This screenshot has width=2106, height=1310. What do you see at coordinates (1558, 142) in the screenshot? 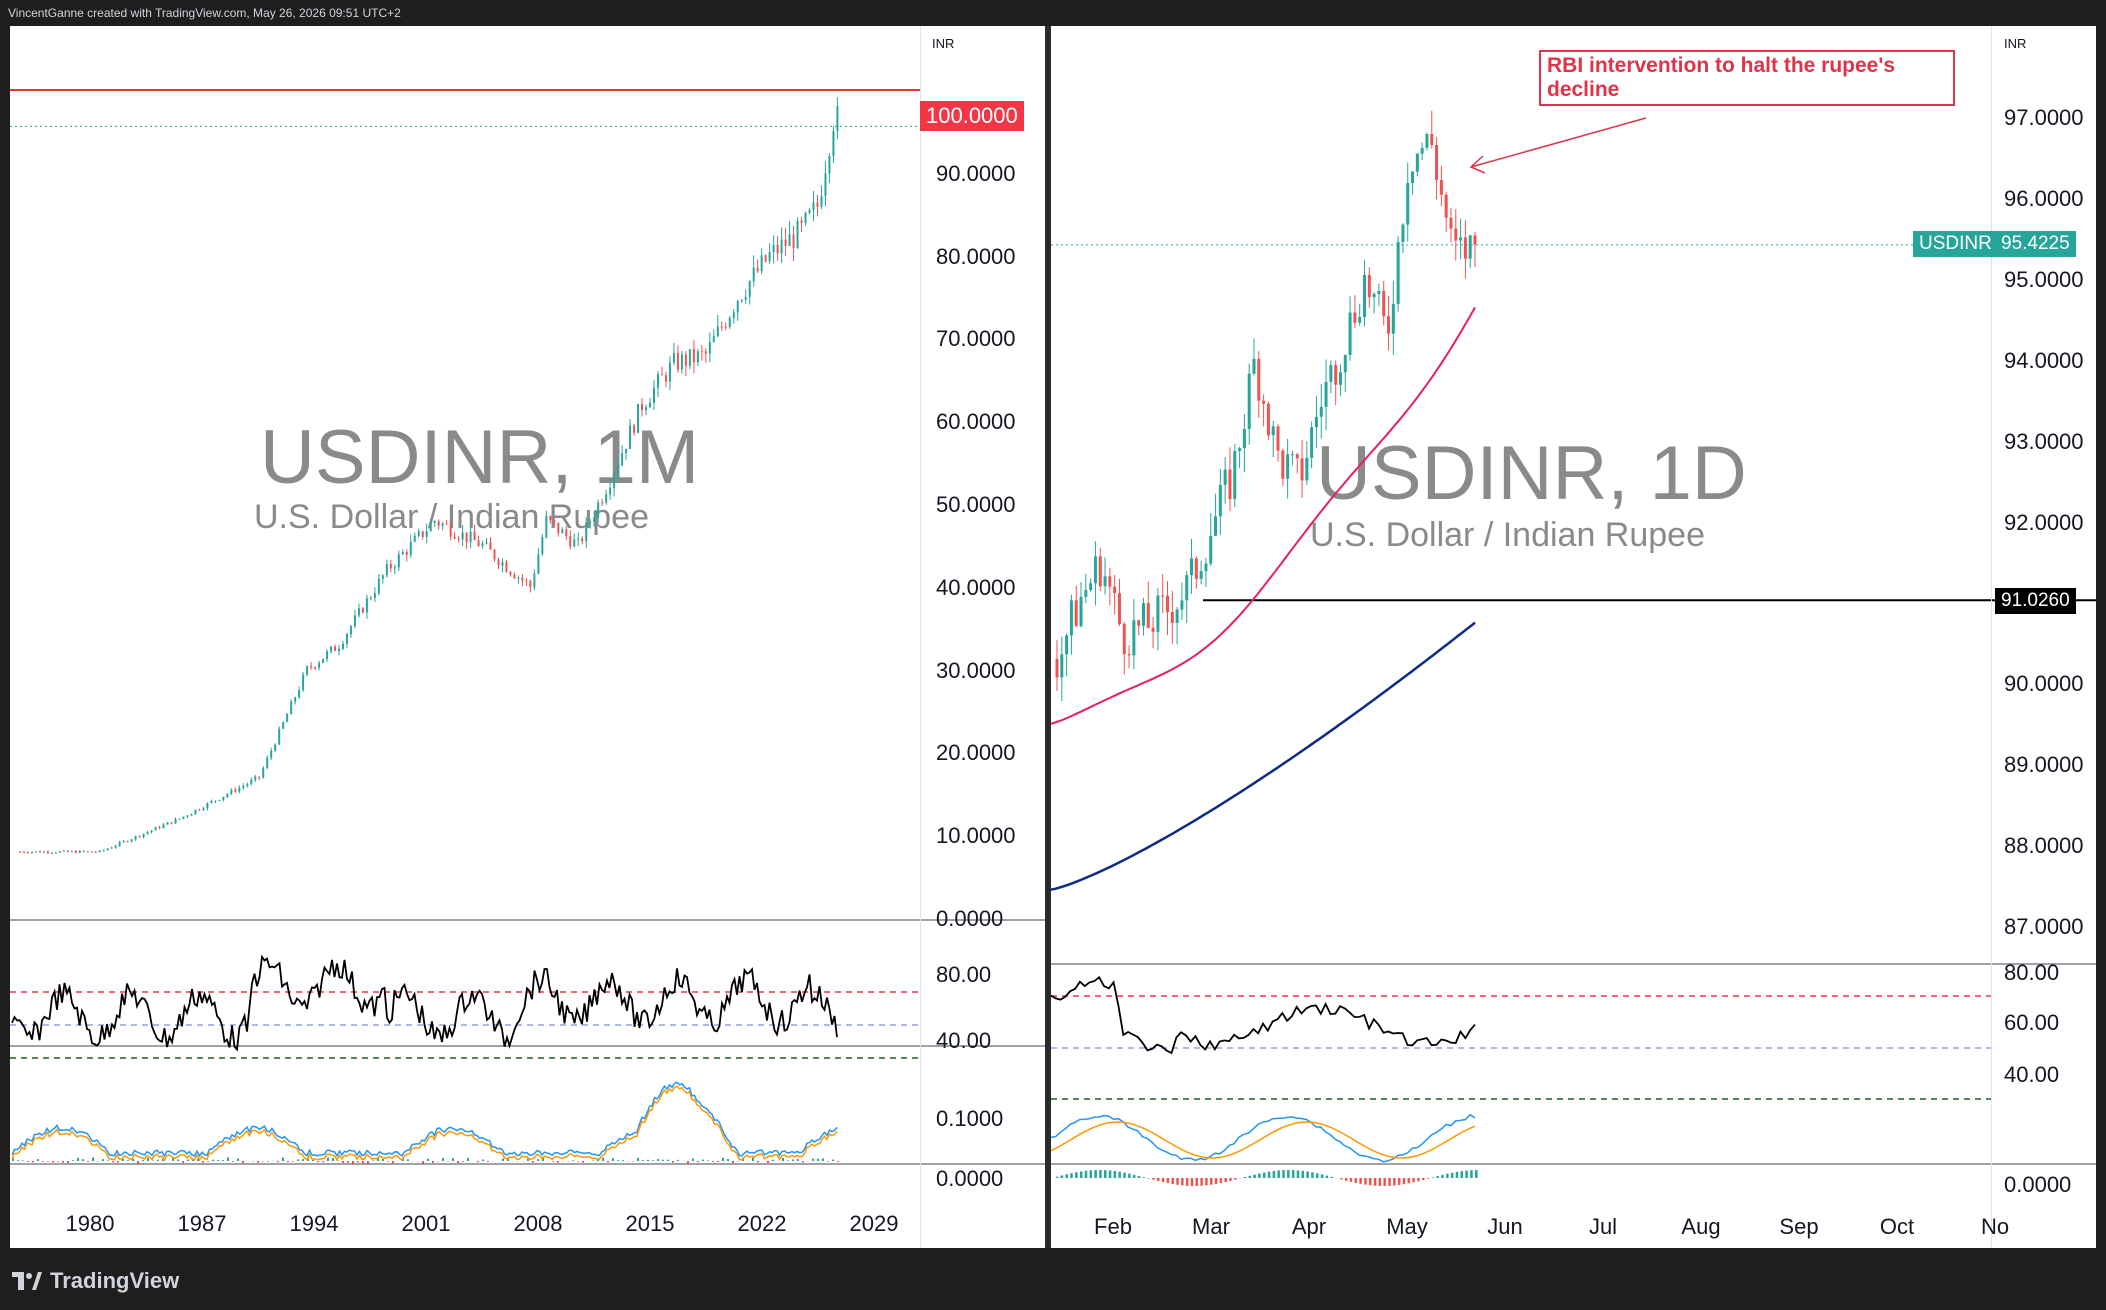
I see `annotation-arrow-line` at bounding box center [1558, 142].